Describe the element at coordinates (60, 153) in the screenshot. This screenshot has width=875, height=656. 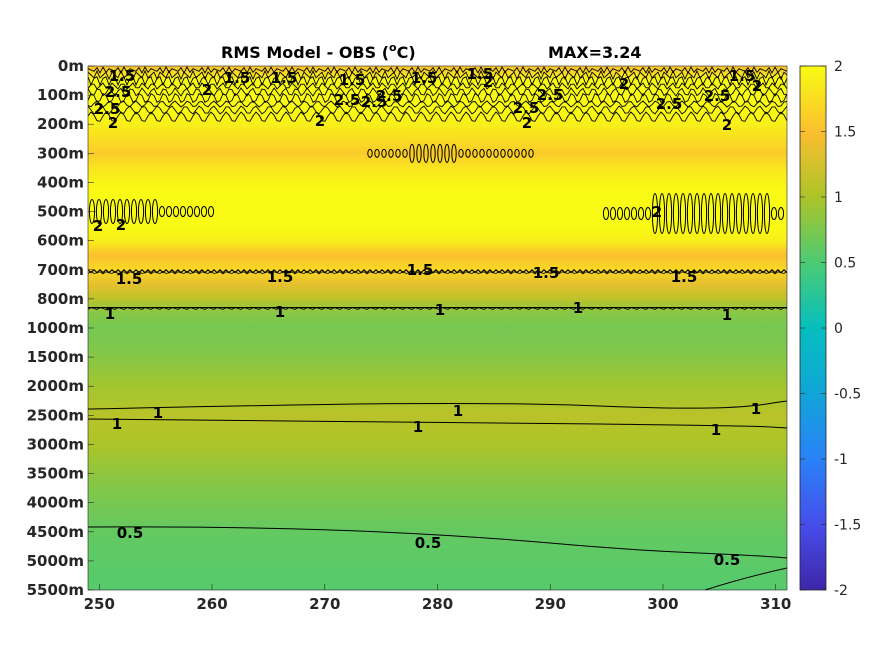
I see `y-tick-label: 300m` at that location.